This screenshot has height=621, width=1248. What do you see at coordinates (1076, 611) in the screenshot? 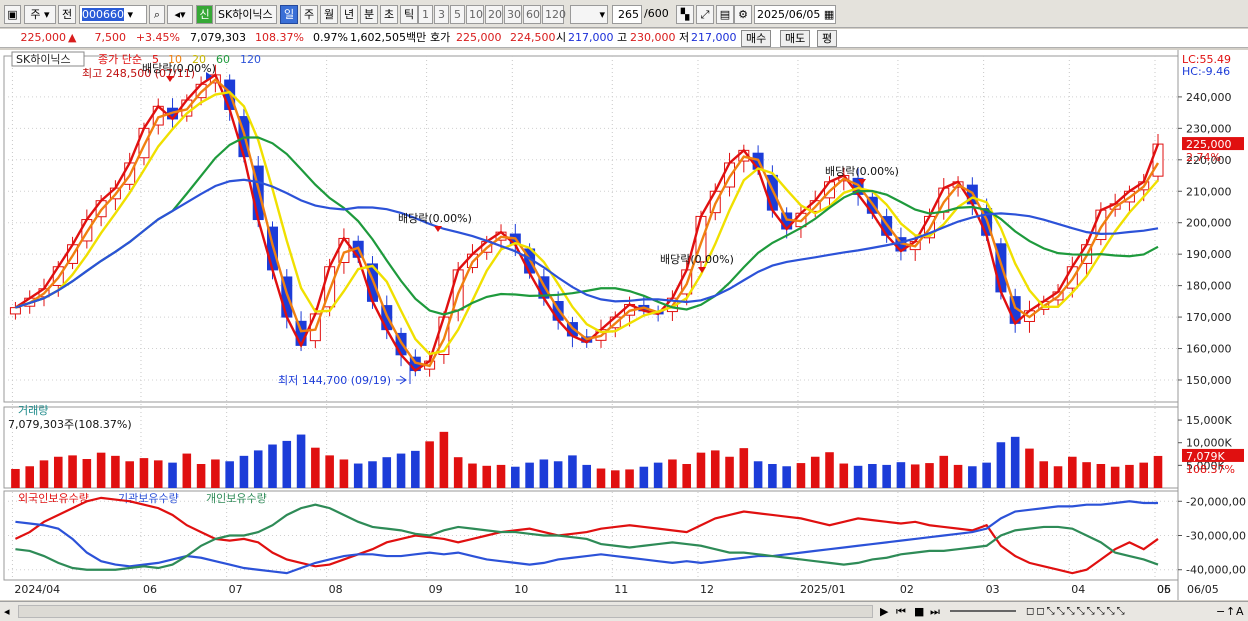
I see `tool-icons: ◻◻⤡⤡⤡⤡⤡⤡⤡⤡` at bounding box center [1076, 611].